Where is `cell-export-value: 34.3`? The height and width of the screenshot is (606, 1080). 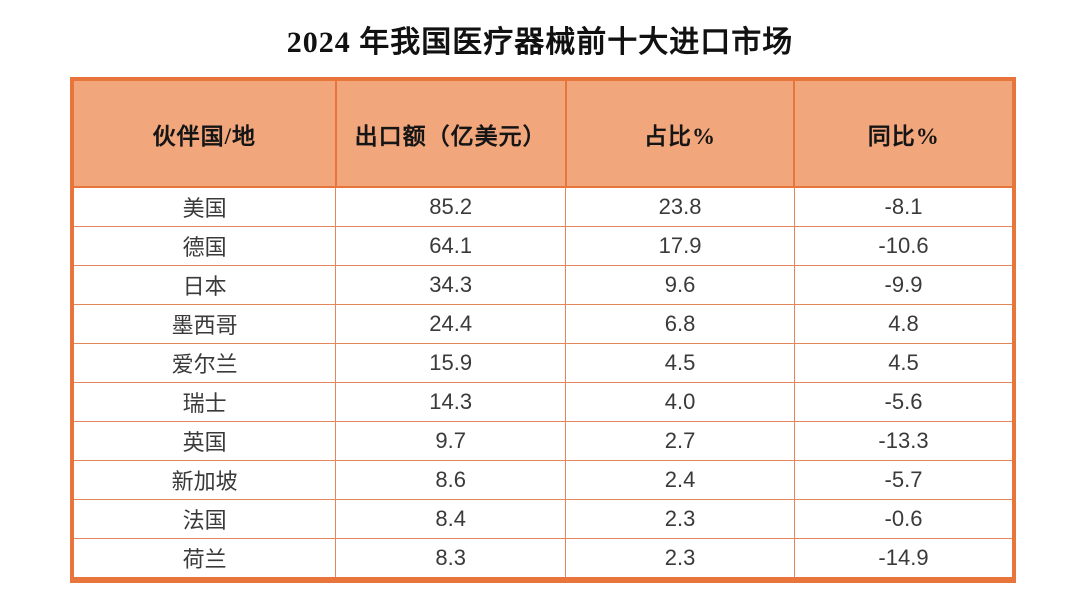
cell-export-value: 34.3 is located at coordinates (451, 284).